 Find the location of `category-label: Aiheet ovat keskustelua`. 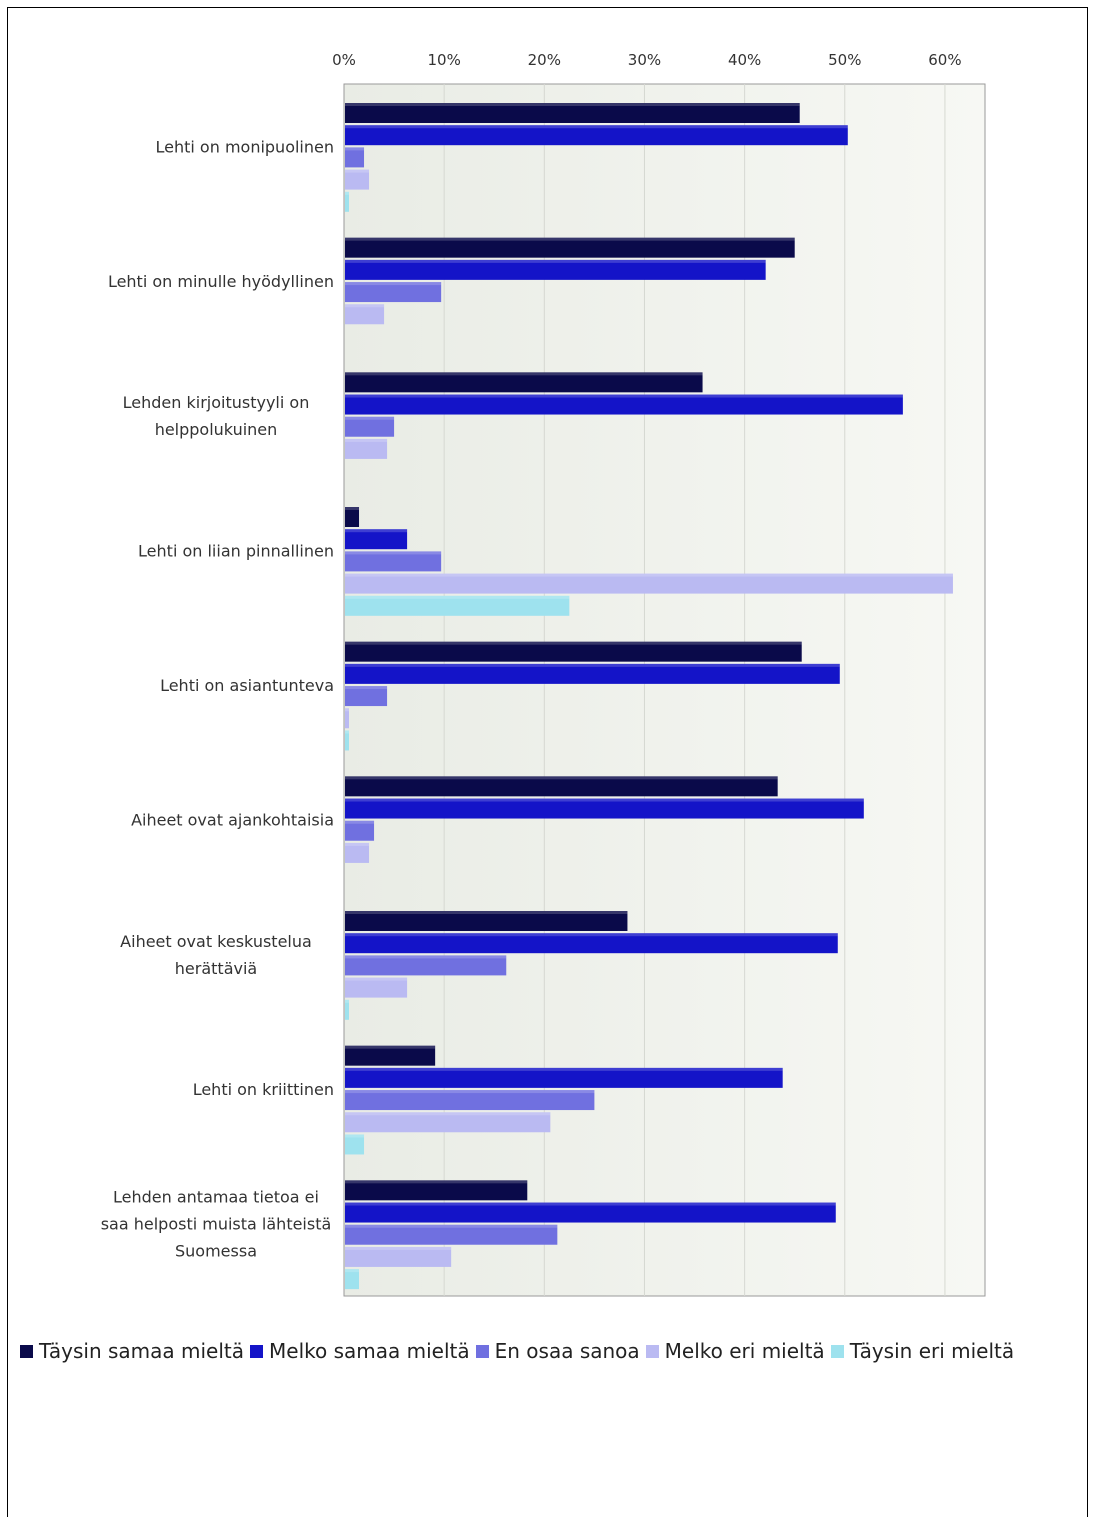

category-label: Aiheet ovat keskustelua is located at coordinates (216, 941).